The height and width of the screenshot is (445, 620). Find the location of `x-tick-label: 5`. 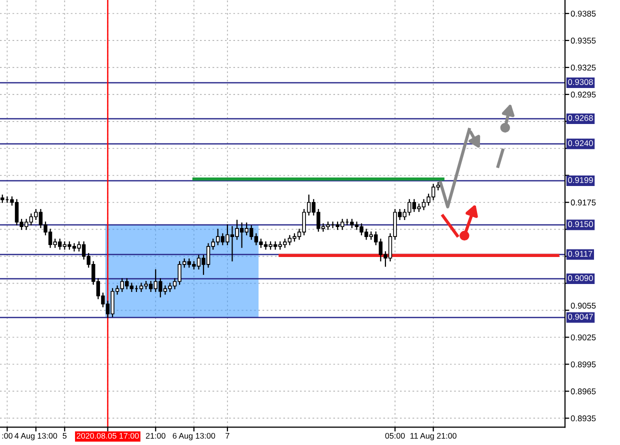

x-tick-label: 5 is located at coordinates (64, 436).